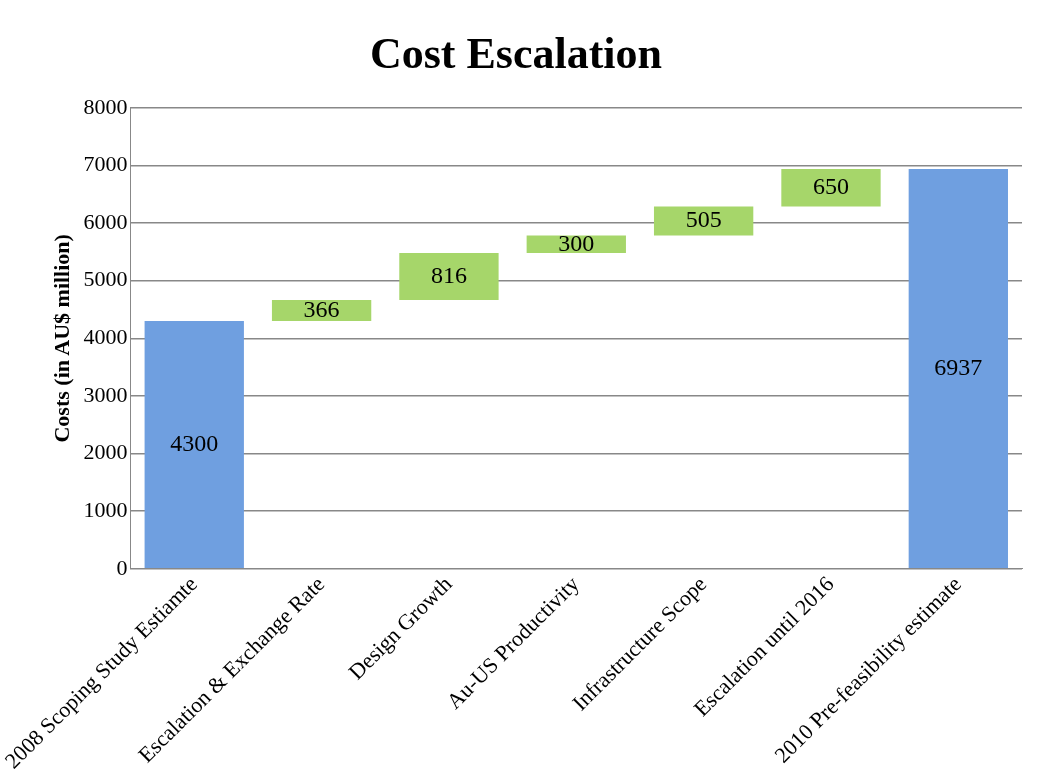  What do you see at coordinates (105, 394) in the screenshot?
I see `y-tick-label: 3000` at bounding box center [105, 394].